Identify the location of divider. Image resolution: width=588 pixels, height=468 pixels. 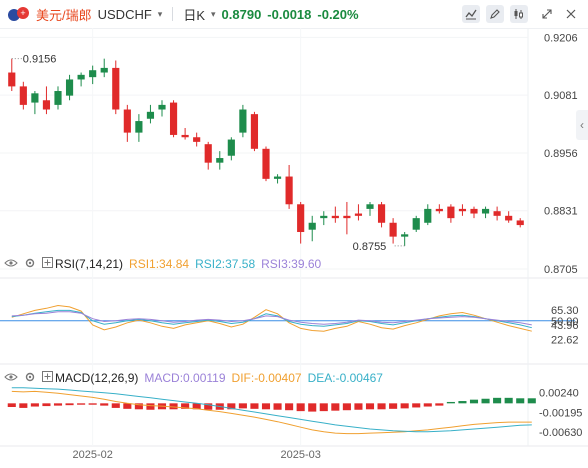
(173, 14).